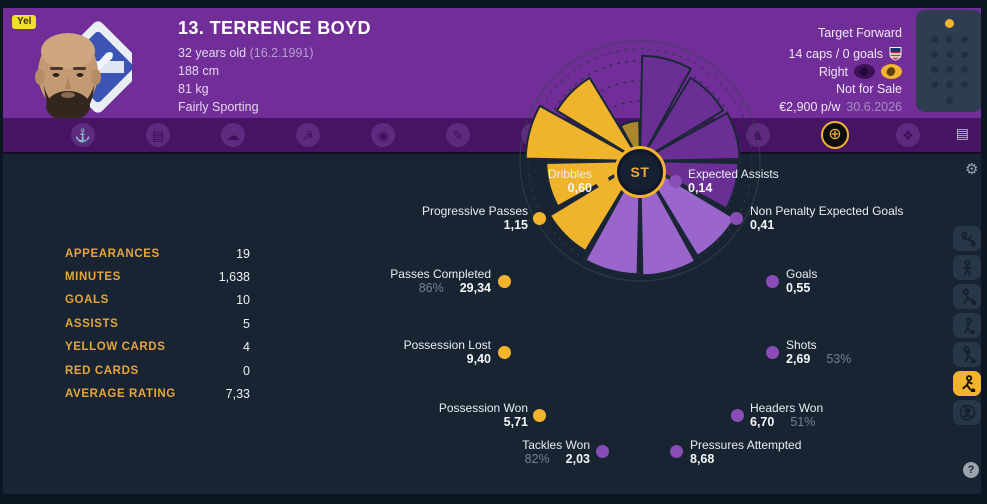 This screenshot has width=987, height=504. I want to click on player-age: 32 years old (16.2.1991), so click(246, 53).